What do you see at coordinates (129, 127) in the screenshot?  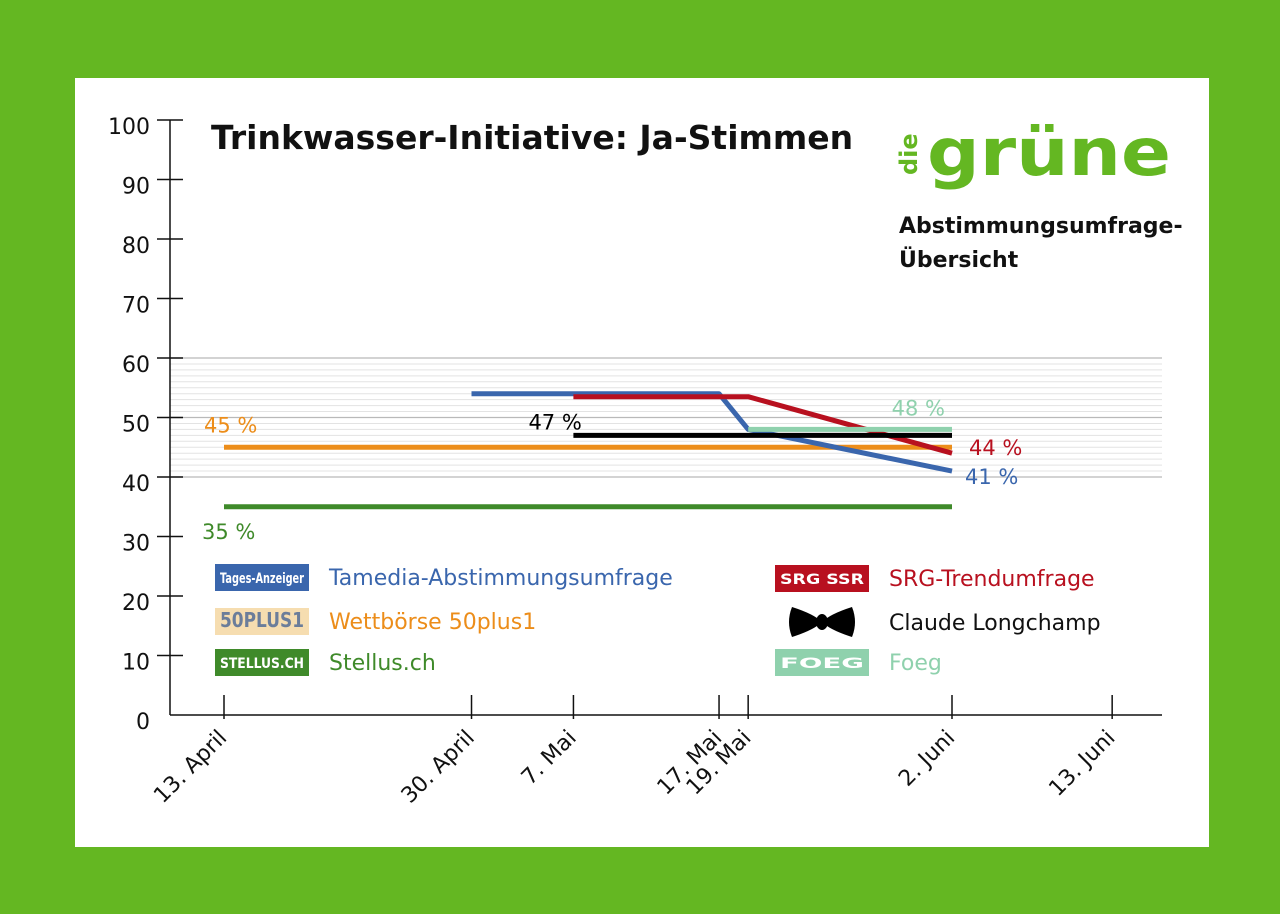 I see `y-tick-label: 100` at bounding box center [129, 127].